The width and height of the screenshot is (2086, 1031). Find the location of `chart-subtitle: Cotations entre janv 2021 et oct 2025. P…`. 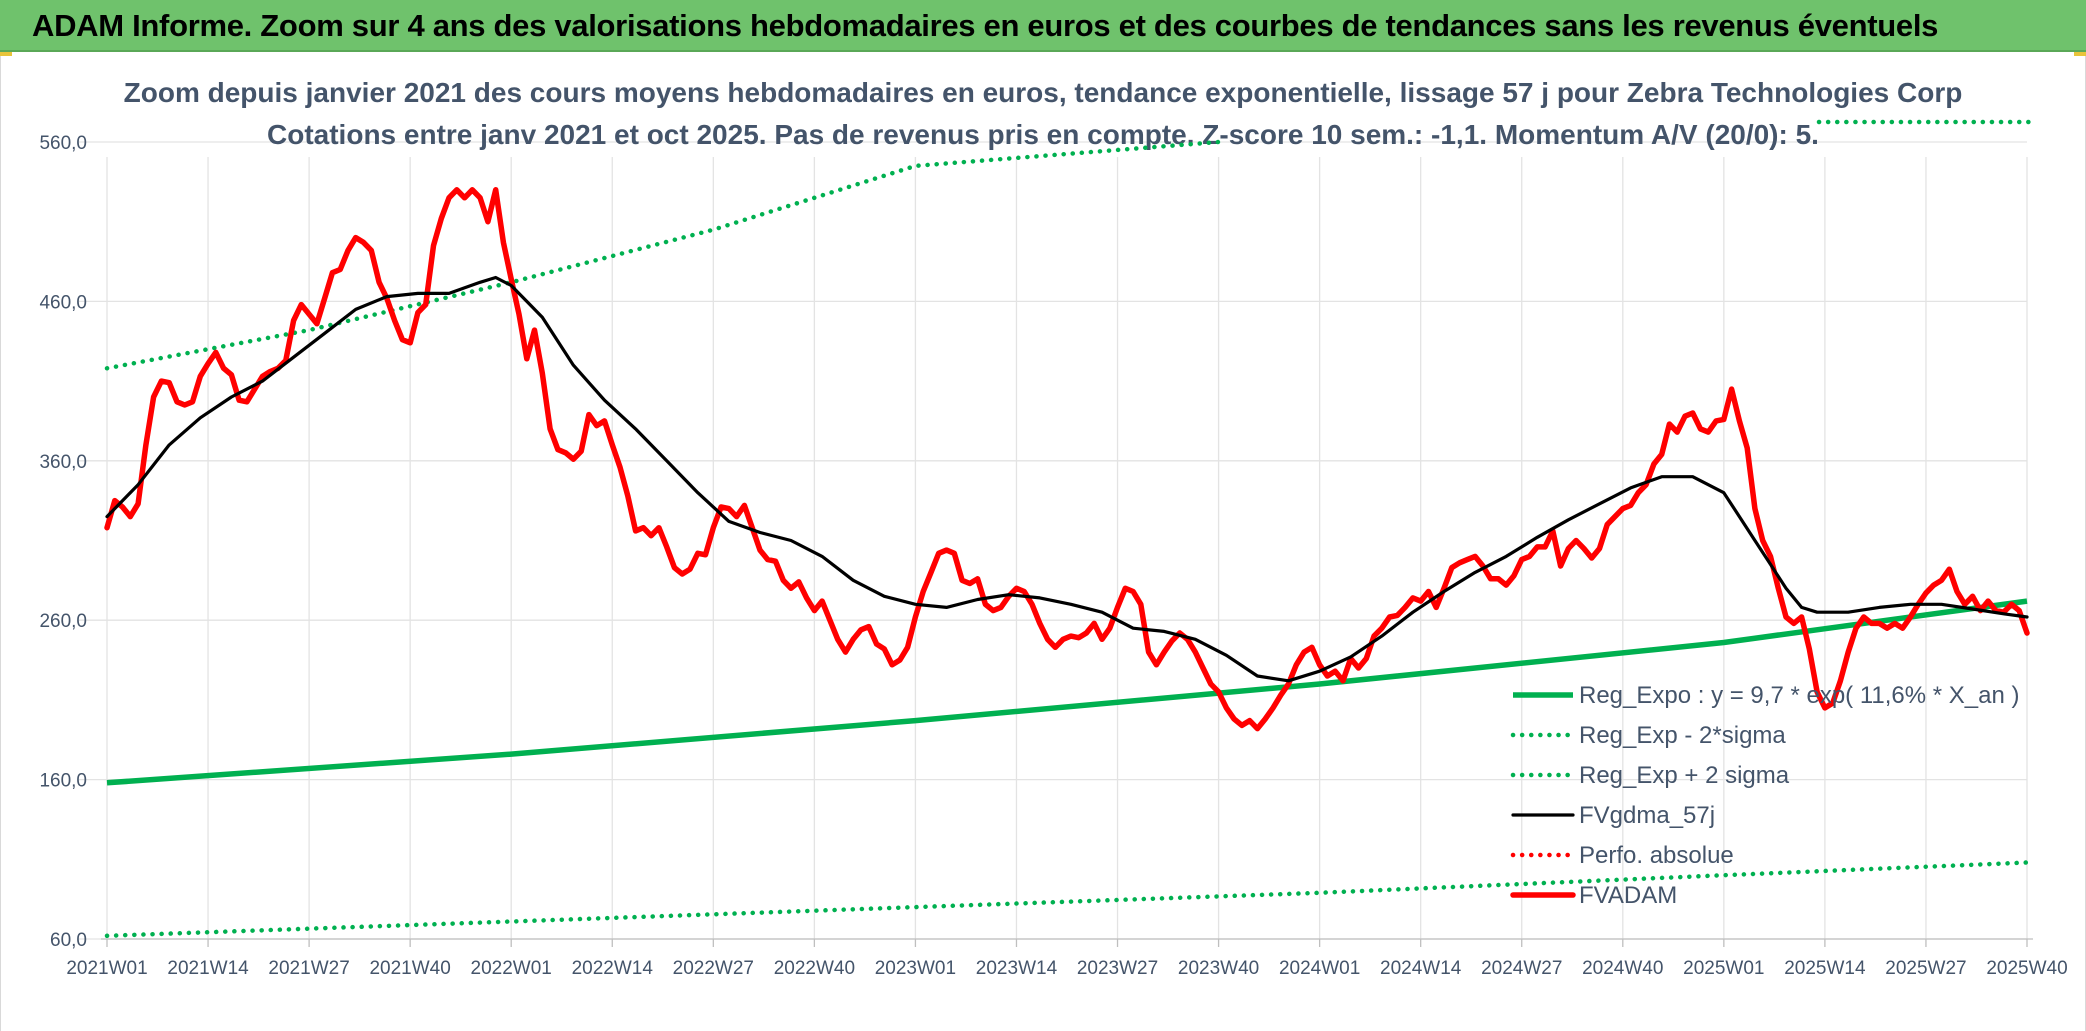

chart-subtitle: Cotations entre janv 2021 et oct 2025. P… is located at coordinates (1043, 134).